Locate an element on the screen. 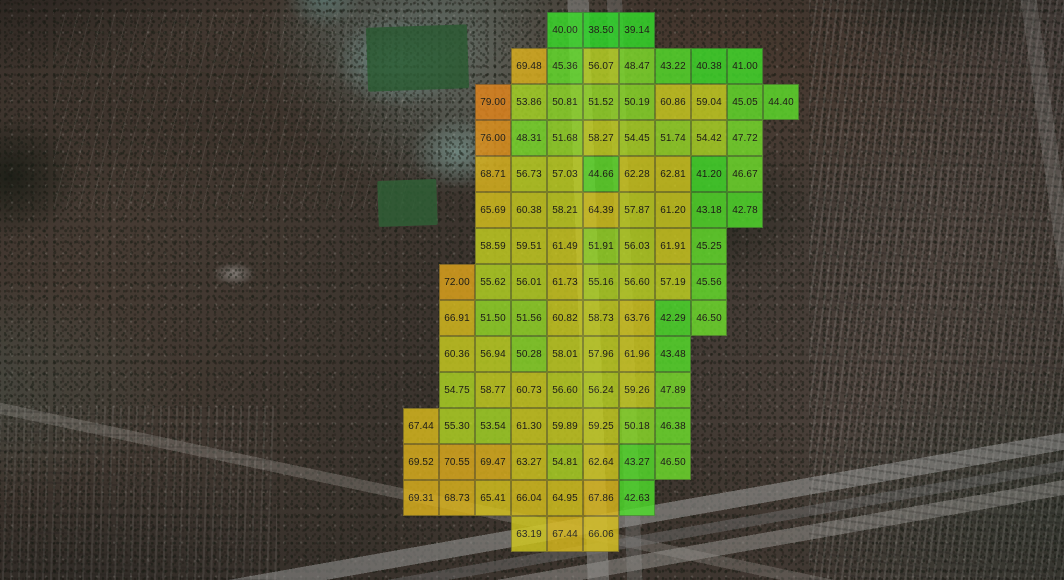 The height and width of the screenshot is (580, 1064). heatmap-cell: 57.96 is located at coordinates (601, 354).